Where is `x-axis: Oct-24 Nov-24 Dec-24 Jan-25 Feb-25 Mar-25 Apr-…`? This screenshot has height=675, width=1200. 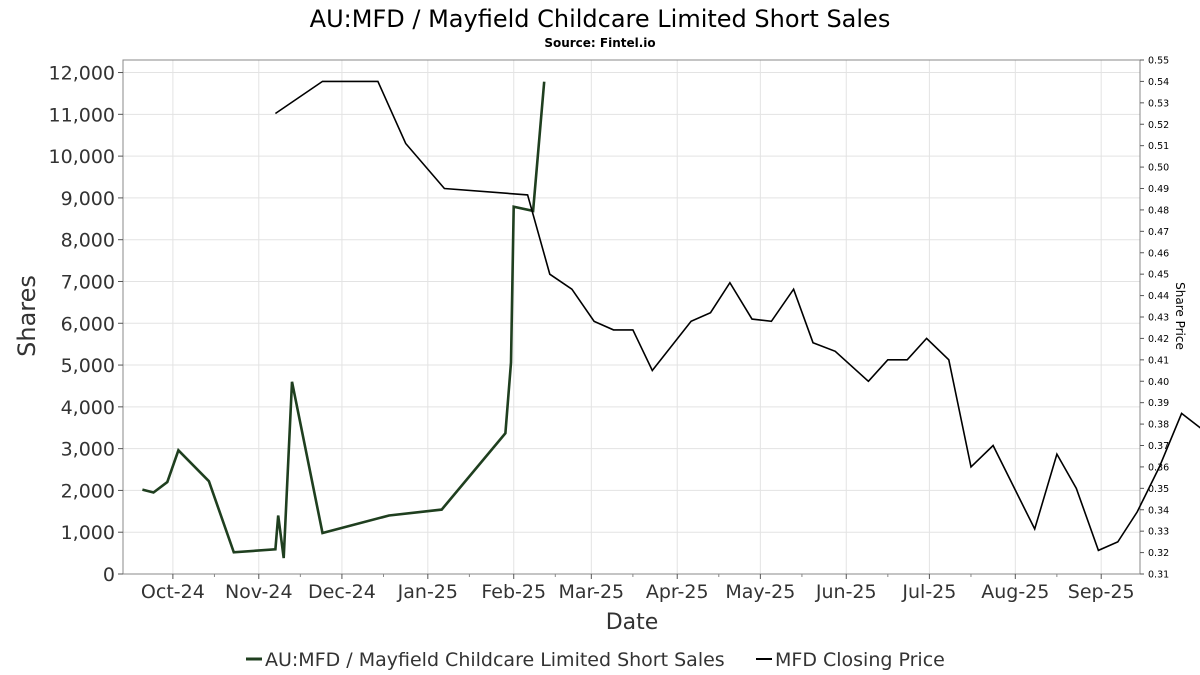
x-axis: Oct-24 Nov-24 Dec-24 Jan-25 Feb-25 Mar-25 Apr-… is located at coordinates (638, 588).